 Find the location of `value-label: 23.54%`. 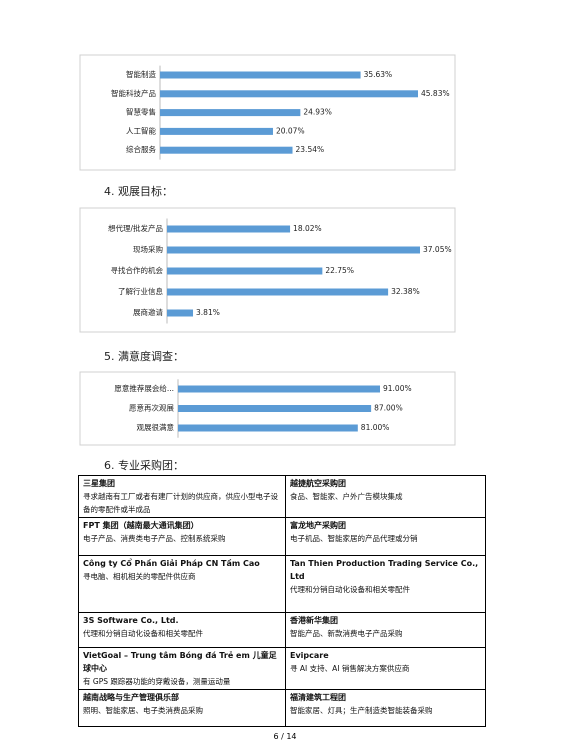

value-label: 23.54% is located at coordinates (310, 149).